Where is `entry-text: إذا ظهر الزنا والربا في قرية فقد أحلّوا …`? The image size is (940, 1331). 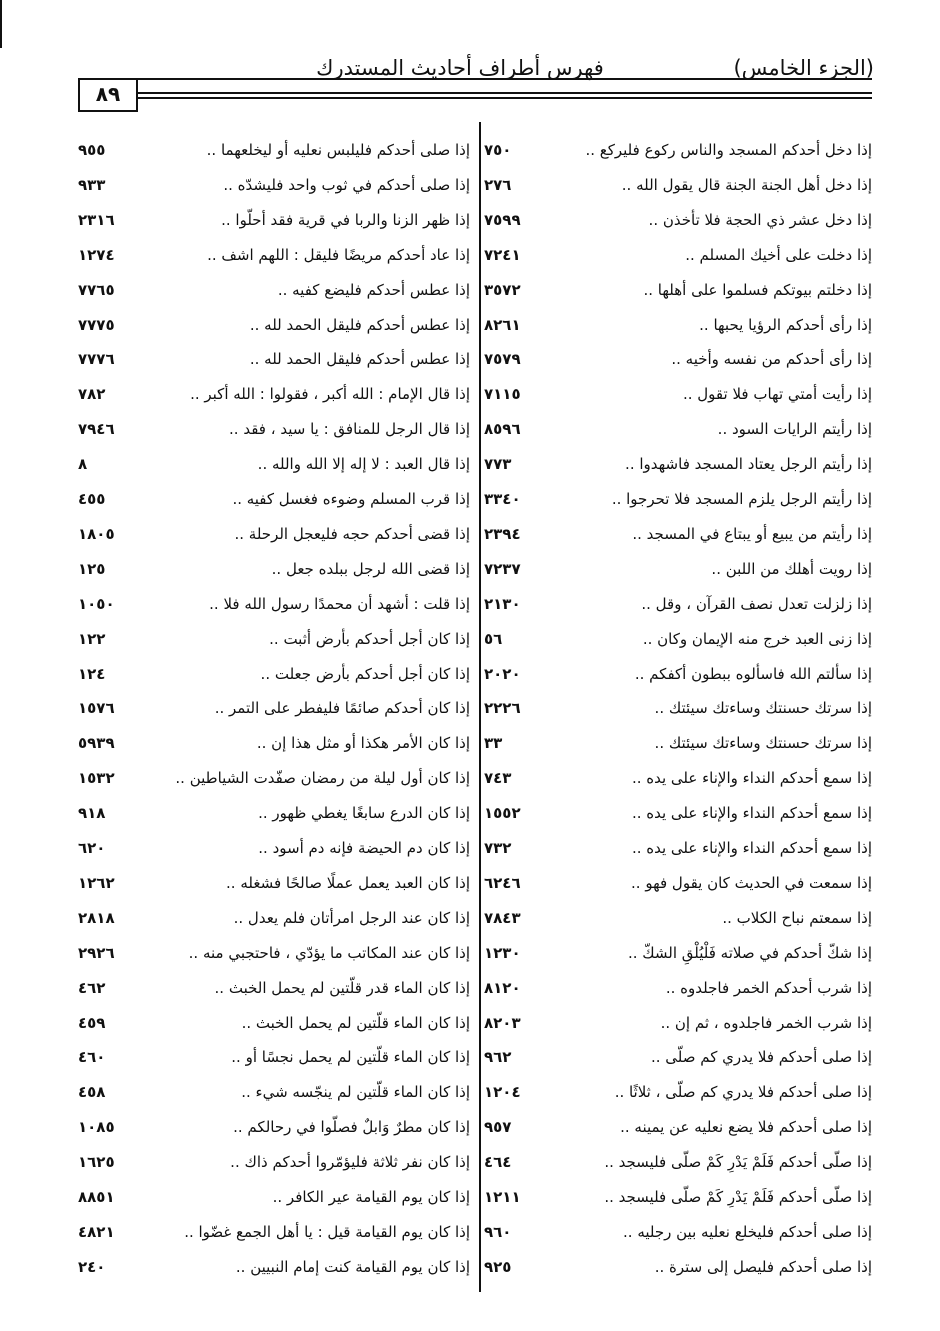
entry-text: إذا ظهر الزنا والربا في قرية فقد أحلّوا … is located at coordinates (345, 219).